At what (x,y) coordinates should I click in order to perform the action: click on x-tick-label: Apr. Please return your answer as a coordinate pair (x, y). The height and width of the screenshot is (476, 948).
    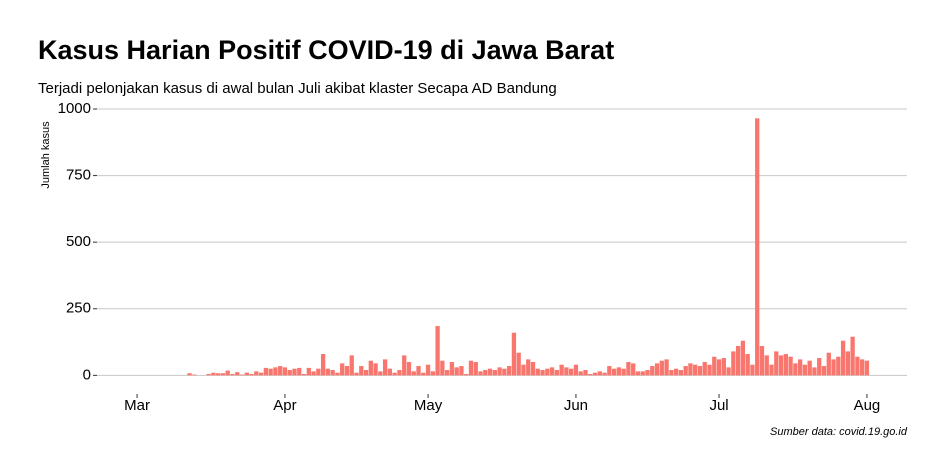
    Looking at the image, I should click on (284, 405).